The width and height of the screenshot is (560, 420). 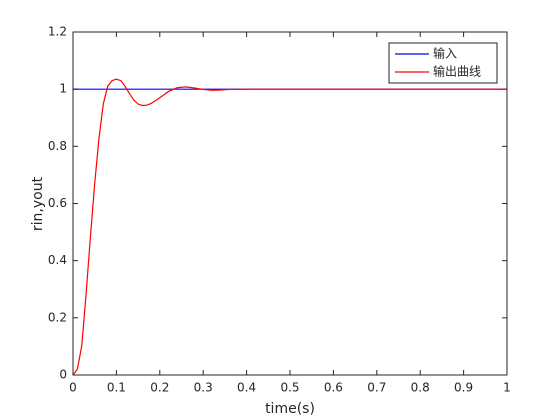 What do you see at coordinates (333, 388) in the screenshot?
I see `x-tick-label: 0.6` at bounding box center [333, 388].